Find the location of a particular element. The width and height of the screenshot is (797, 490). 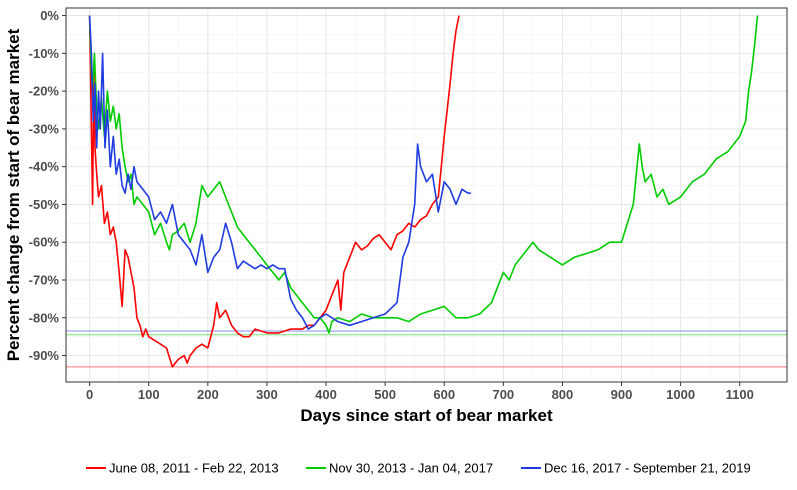

x-tick-label: 1100 is located at coordinates (740, 394).